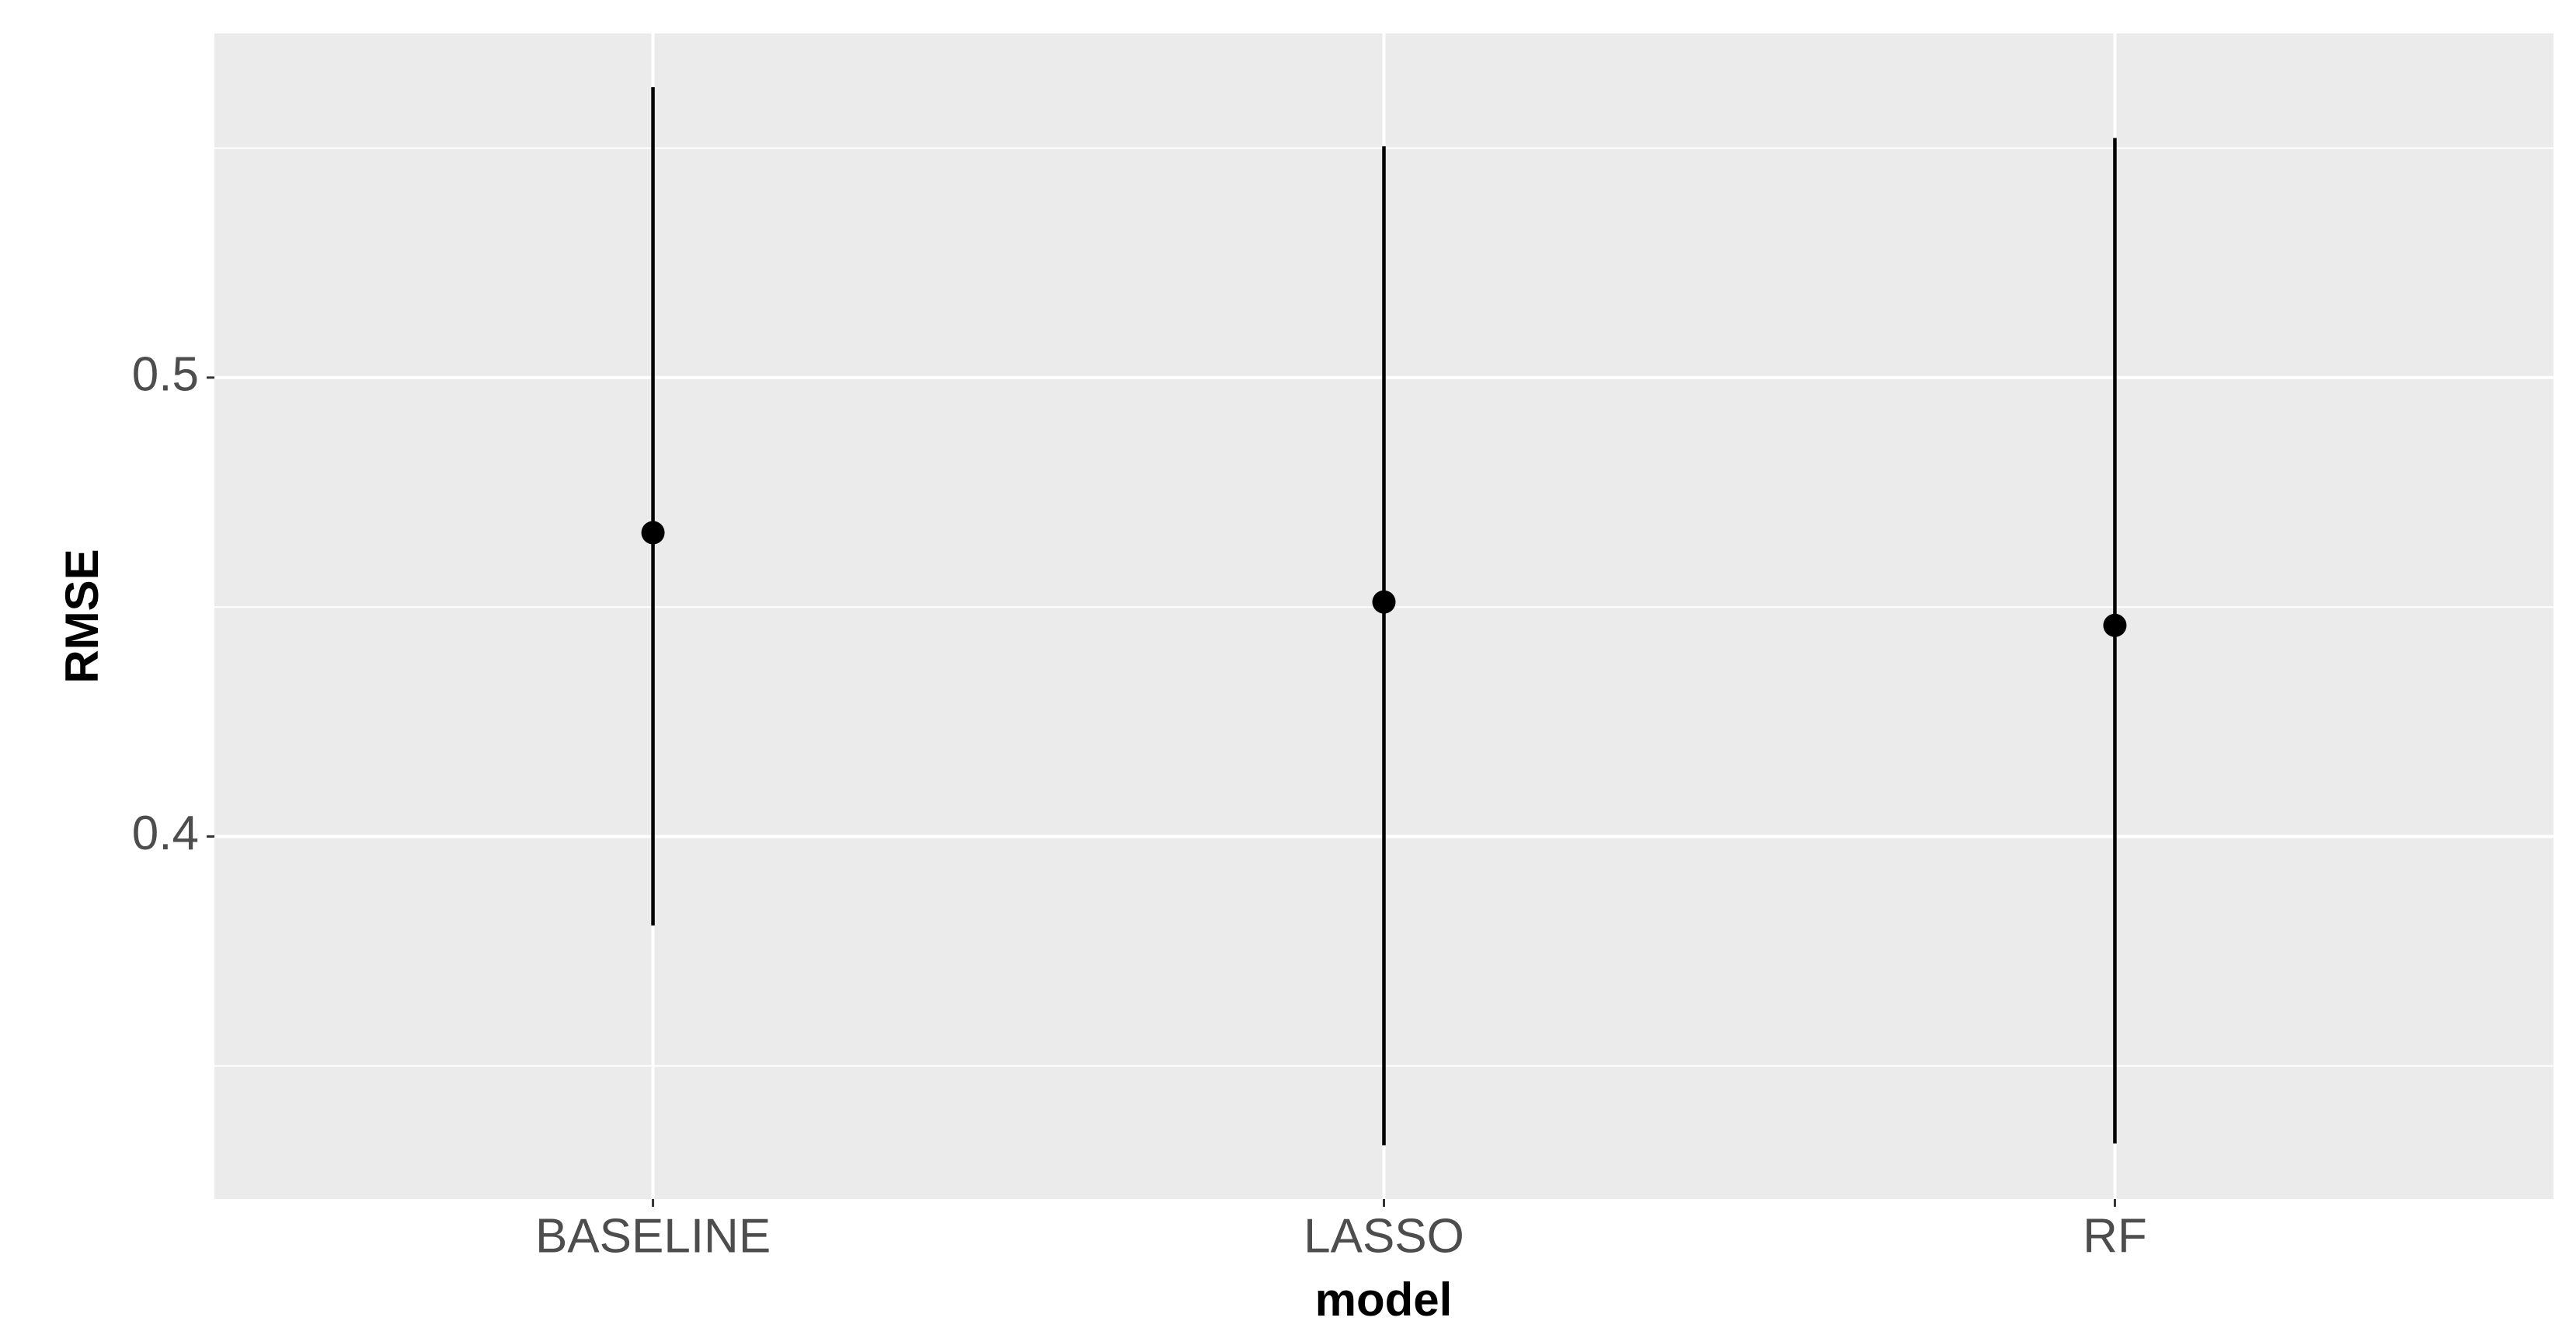 This screenshot has height=1342, width=2576. What do you see at coordinates (1384, 1300) in the screenshot?
I see `x-axis-title: model` at bounding box center [1384, 1300].